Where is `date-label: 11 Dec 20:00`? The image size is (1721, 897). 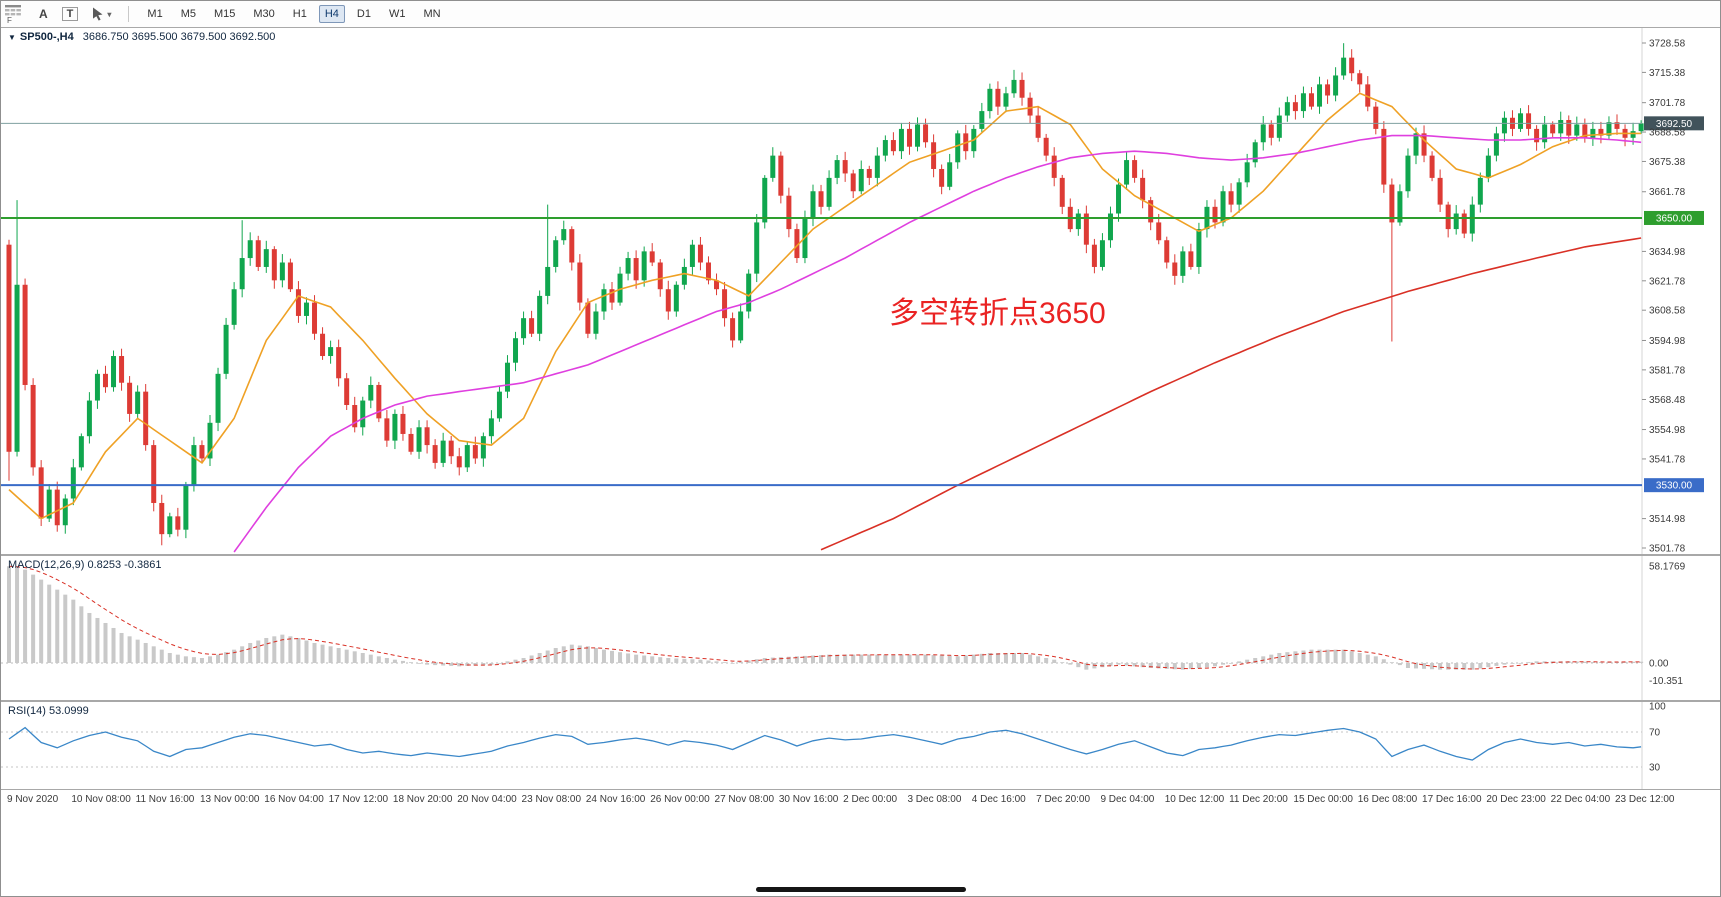 date-label: 11 Dec 20:00 is located at coordinates (1258, 799).